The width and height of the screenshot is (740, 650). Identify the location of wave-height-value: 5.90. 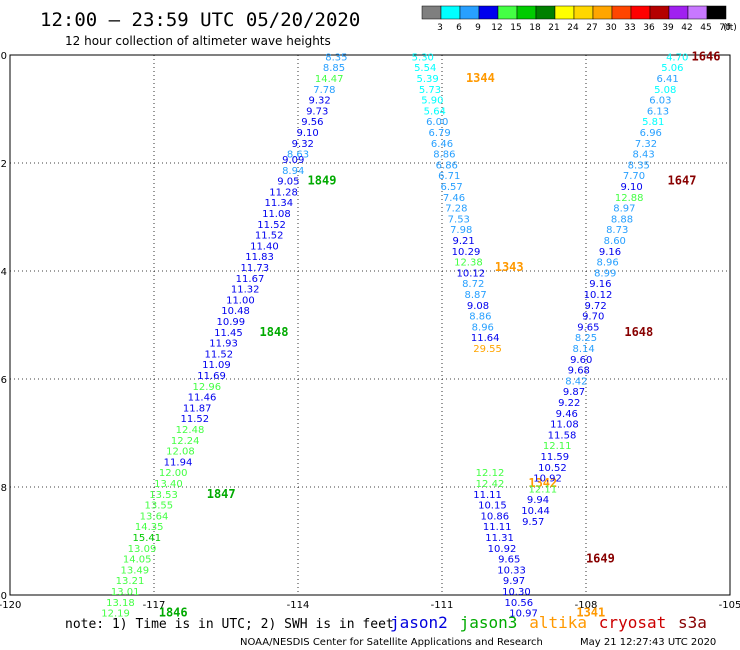
(432, 101).